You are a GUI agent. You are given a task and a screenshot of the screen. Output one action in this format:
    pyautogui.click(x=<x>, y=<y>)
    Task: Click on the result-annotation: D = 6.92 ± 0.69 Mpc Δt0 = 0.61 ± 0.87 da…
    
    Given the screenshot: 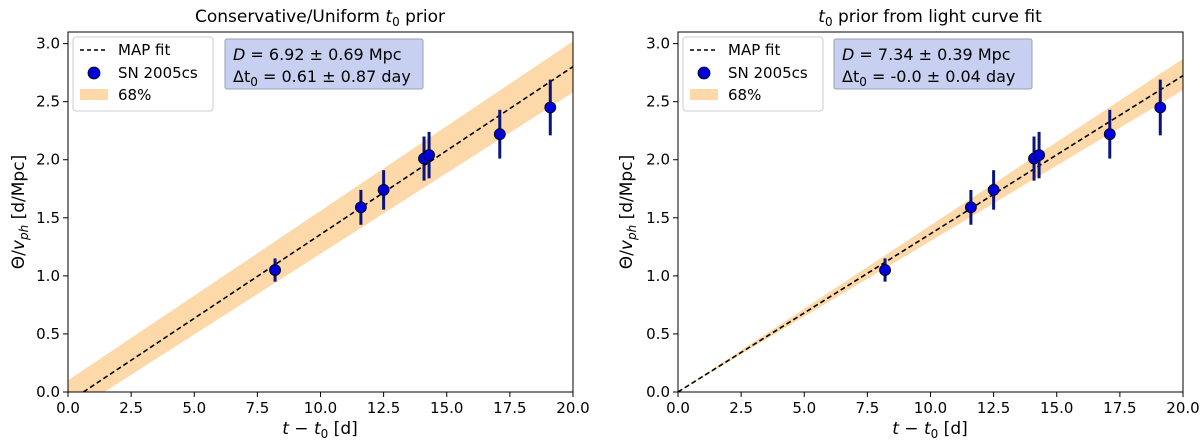 What is the action you would take?
    pyautogui.click(x=324, y=64)
    